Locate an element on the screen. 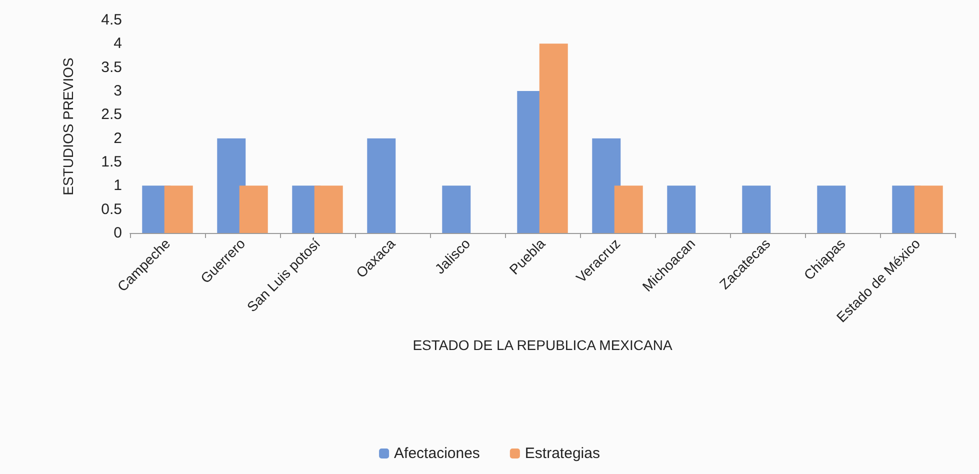 This screenshot has height=474, width=979. y-tick-label: 4.5 is located at coordinates (111, 20).